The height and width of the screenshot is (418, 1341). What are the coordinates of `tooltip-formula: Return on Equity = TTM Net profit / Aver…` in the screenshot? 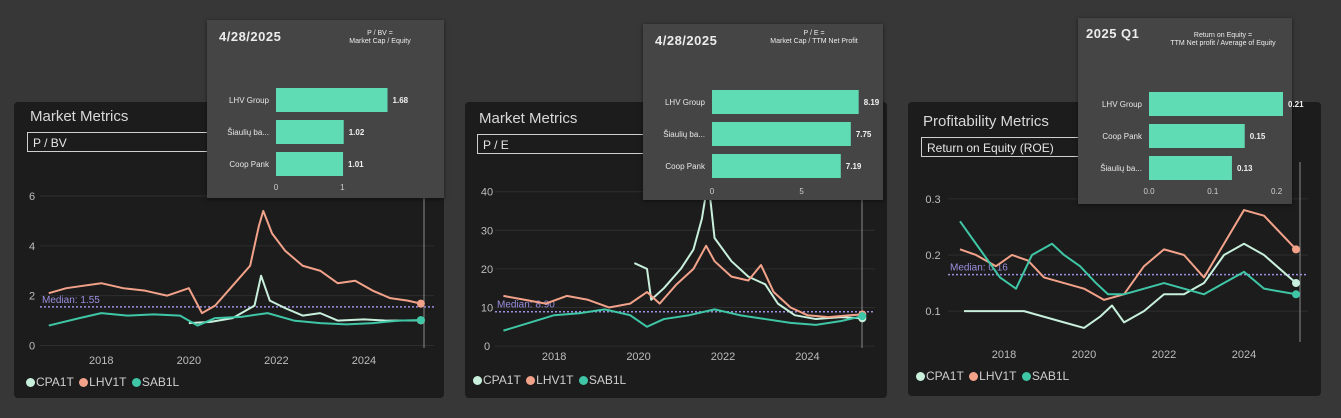 It's located at (1223, 39).